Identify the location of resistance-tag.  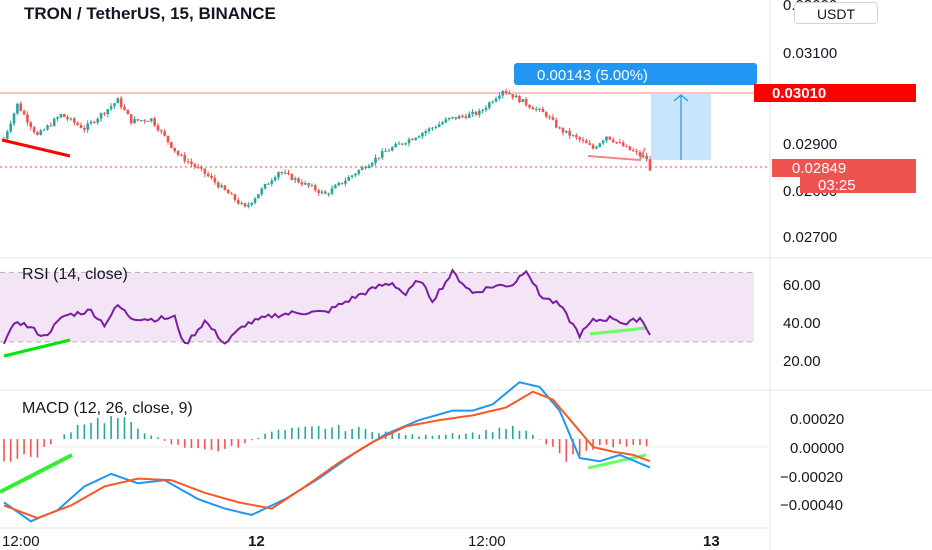
(835, 93).